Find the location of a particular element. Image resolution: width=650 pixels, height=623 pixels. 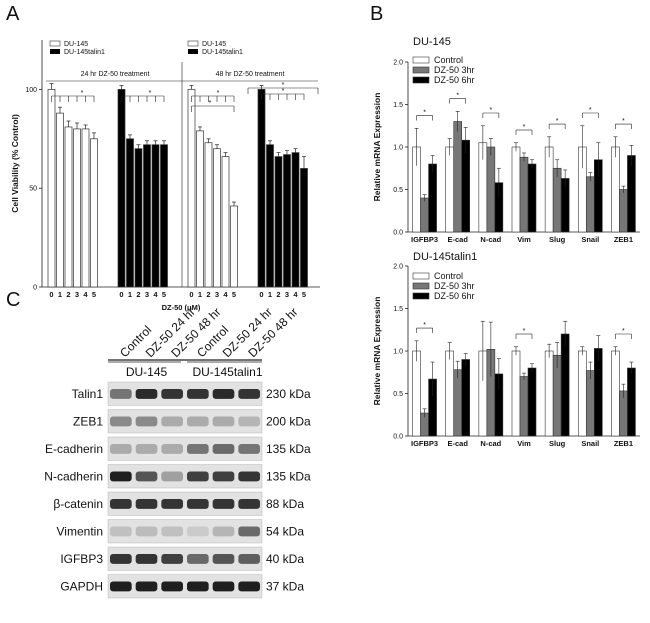

protein-label: β-catenin is located at coordinates (78, 504).